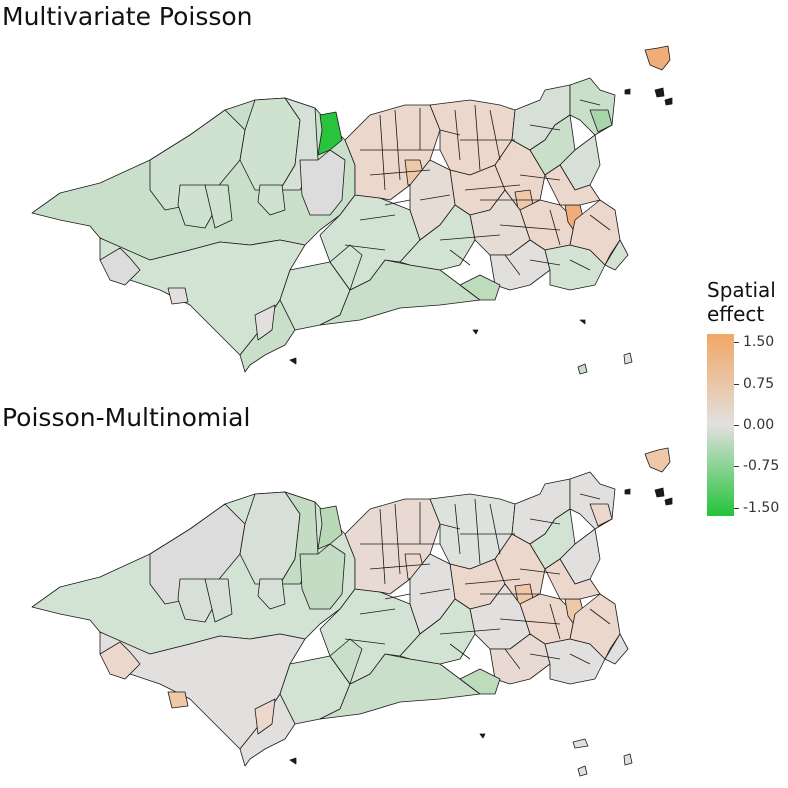 The image size is (788, 788). I want to click on legend-tick-label: -0.75, so click(761, 466).